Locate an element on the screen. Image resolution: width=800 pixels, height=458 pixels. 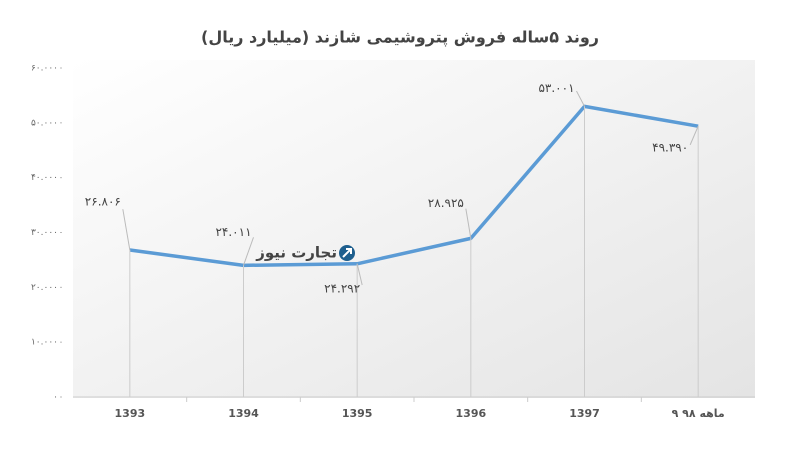
watermark: تجارت نیوز is located at coordinates (296, 253).